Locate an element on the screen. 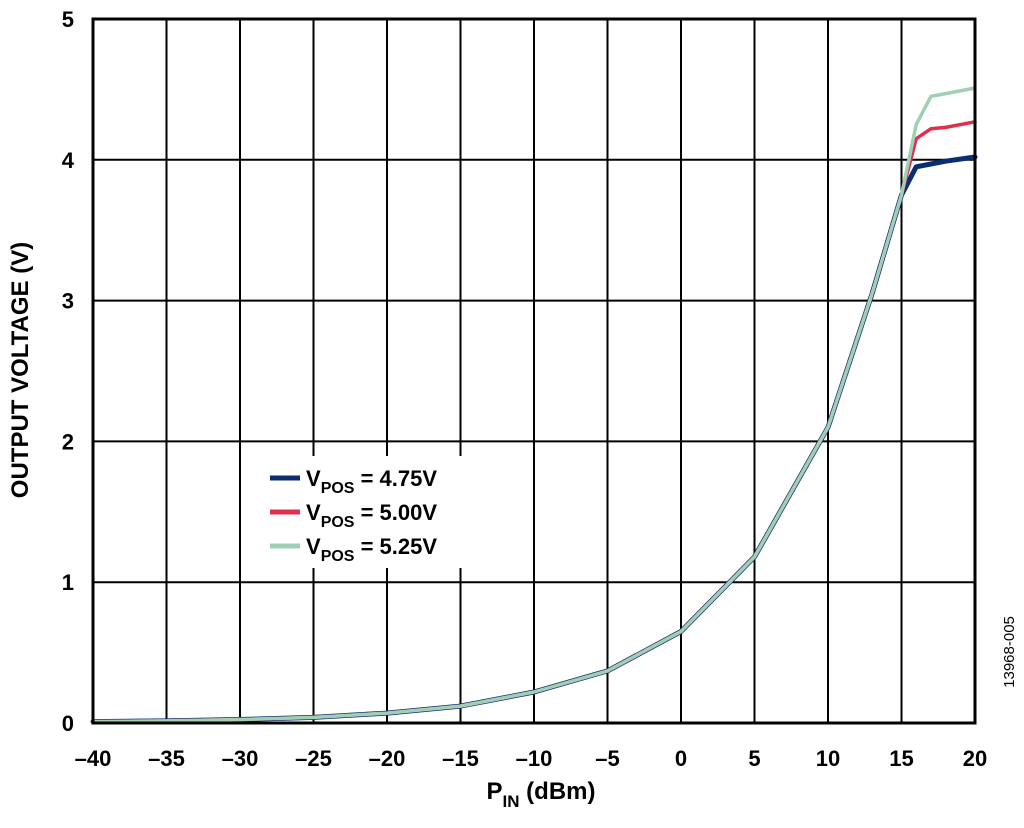  x-tick-label: 5 is located at coordinates (754, 758).